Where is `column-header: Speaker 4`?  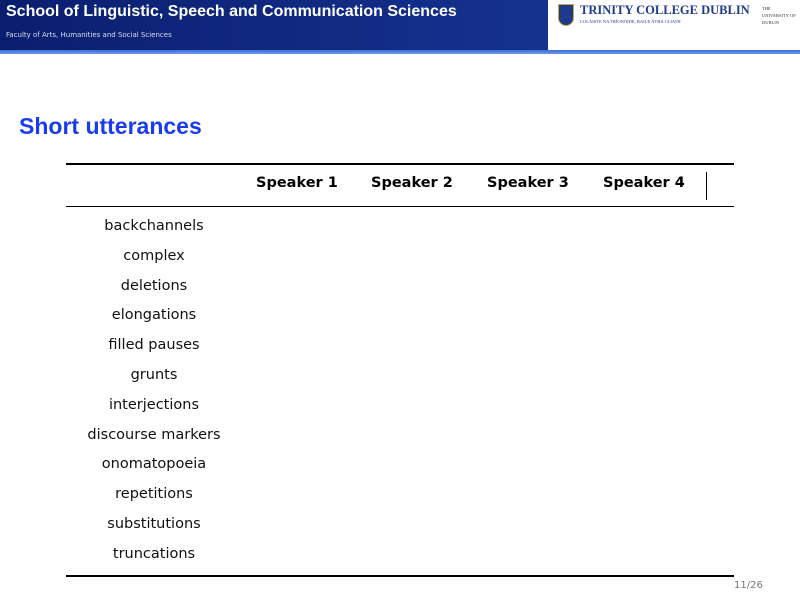
column-header: Speaker 4 is located at coordinates (644, 183).